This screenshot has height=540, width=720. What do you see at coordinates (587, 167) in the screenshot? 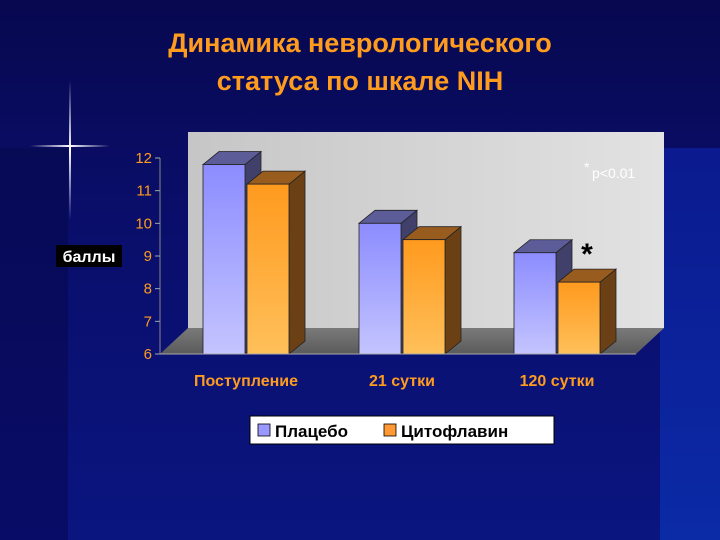
I see `significance-note-star: *` at bounding box center [587, 167].